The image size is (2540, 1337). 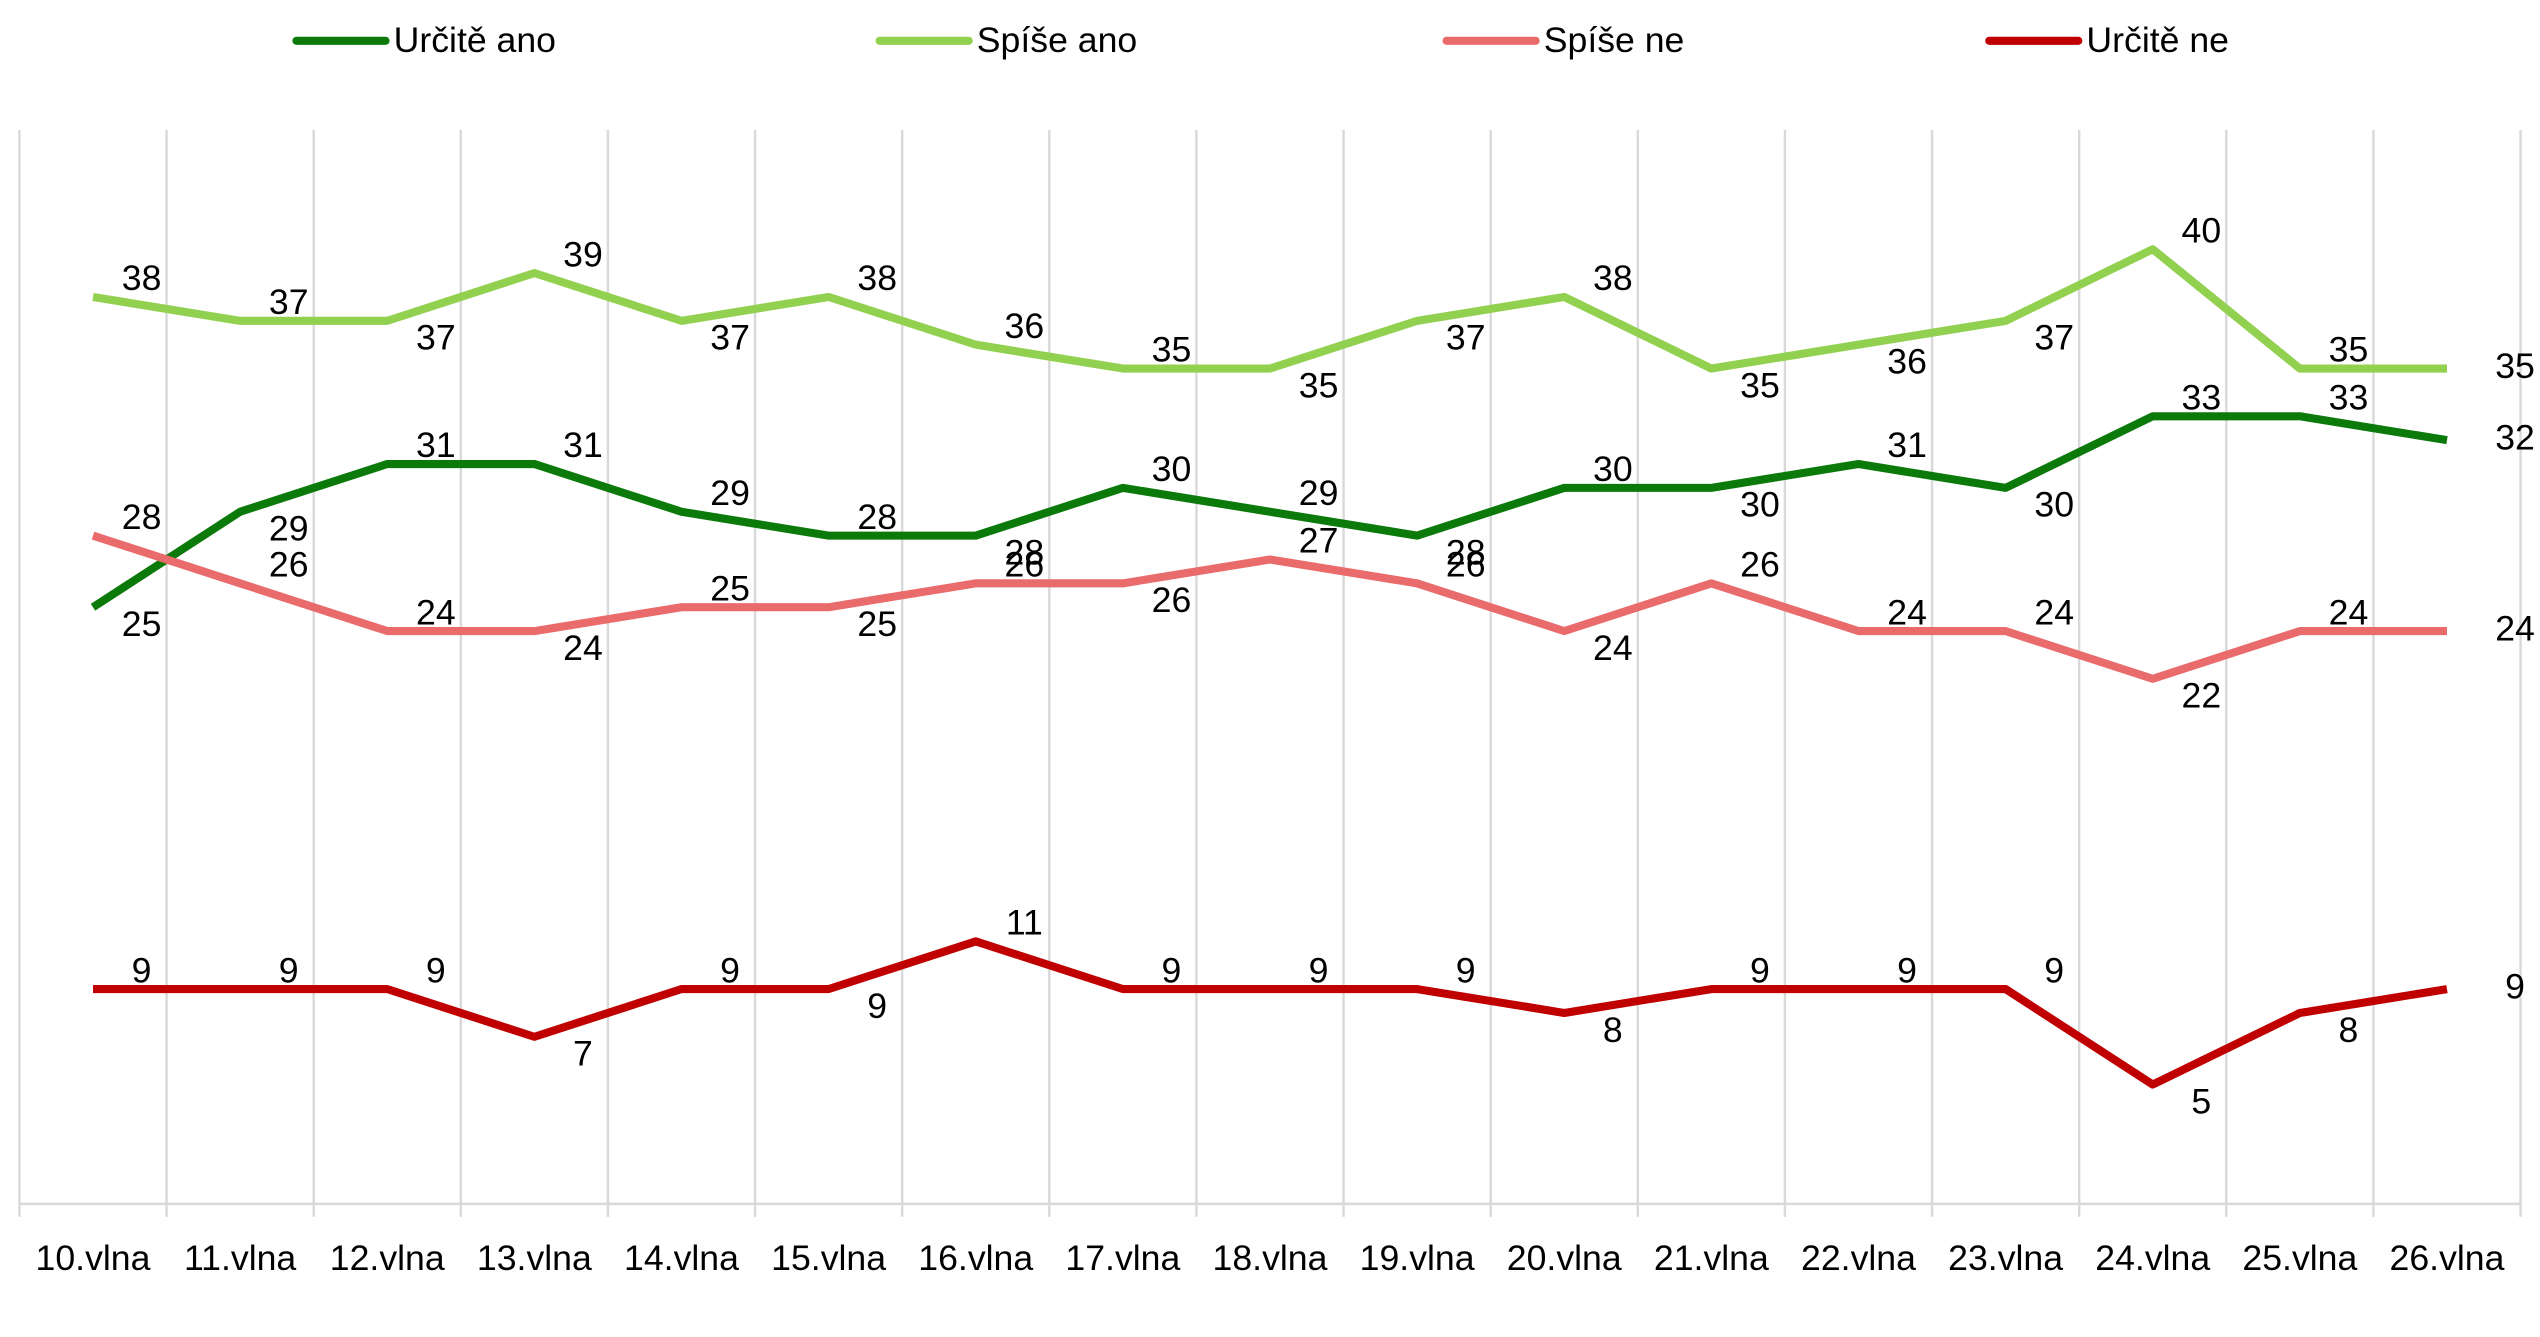 I want to click on legend-label: Spíše ne, so click(x=1614, y=40).